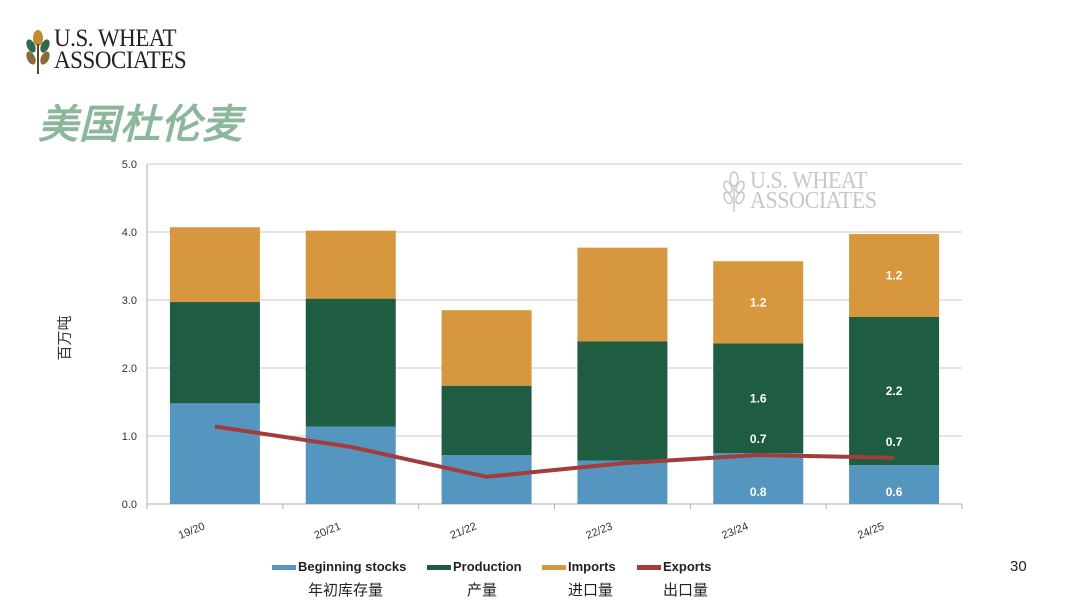  I want to click on legend-label-cn-production: 产量, so click(482, 590).